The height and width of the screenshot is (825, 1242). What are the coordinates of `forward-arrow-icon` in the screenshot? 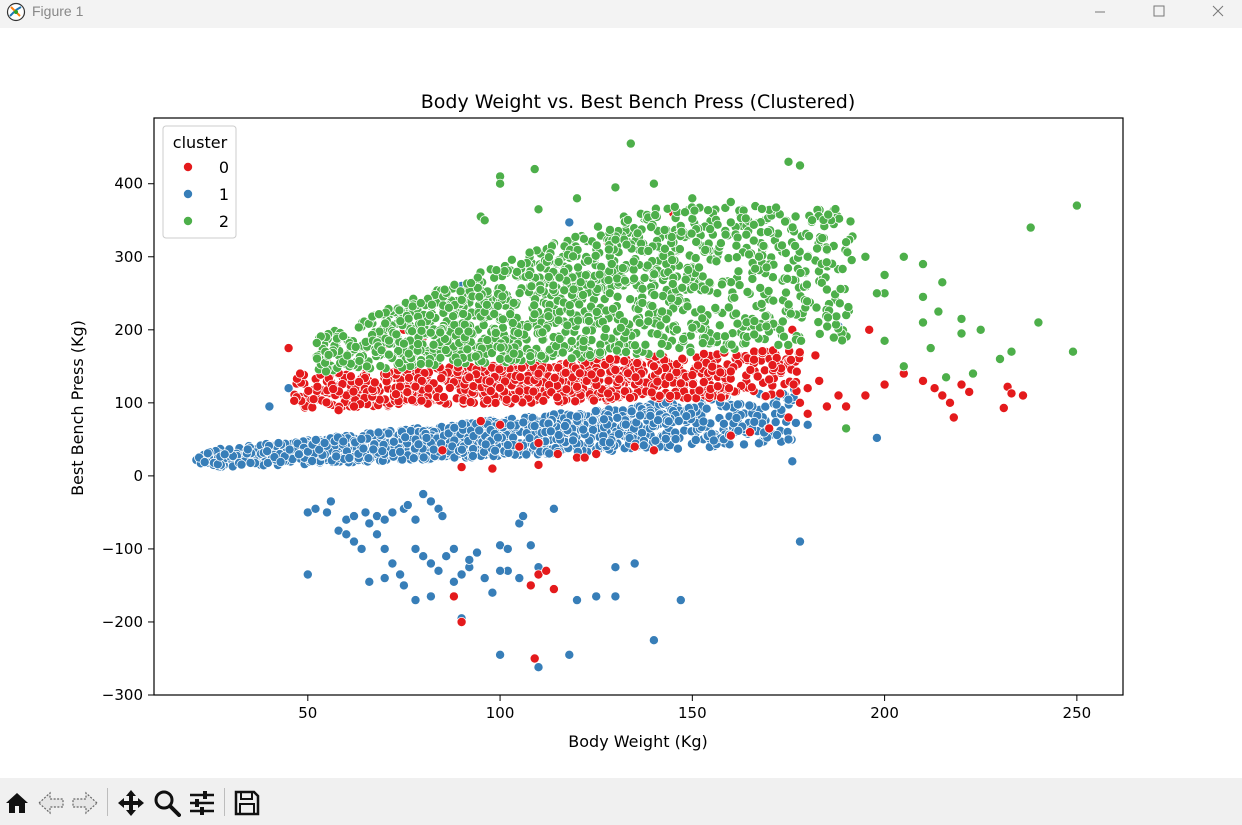 It's located at (85, 803).